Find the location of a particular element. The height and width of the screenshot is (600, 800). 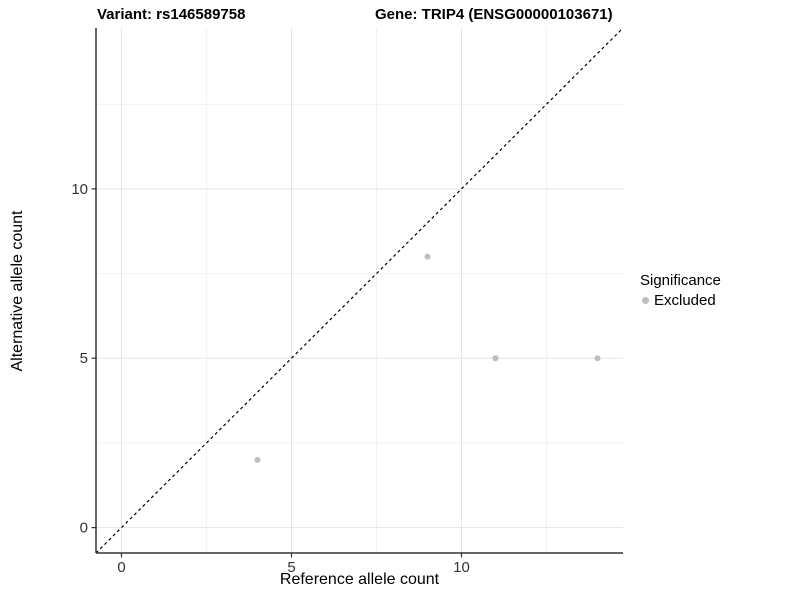

legend-item-excluded: Excluded is located at coordinates (680, 300).